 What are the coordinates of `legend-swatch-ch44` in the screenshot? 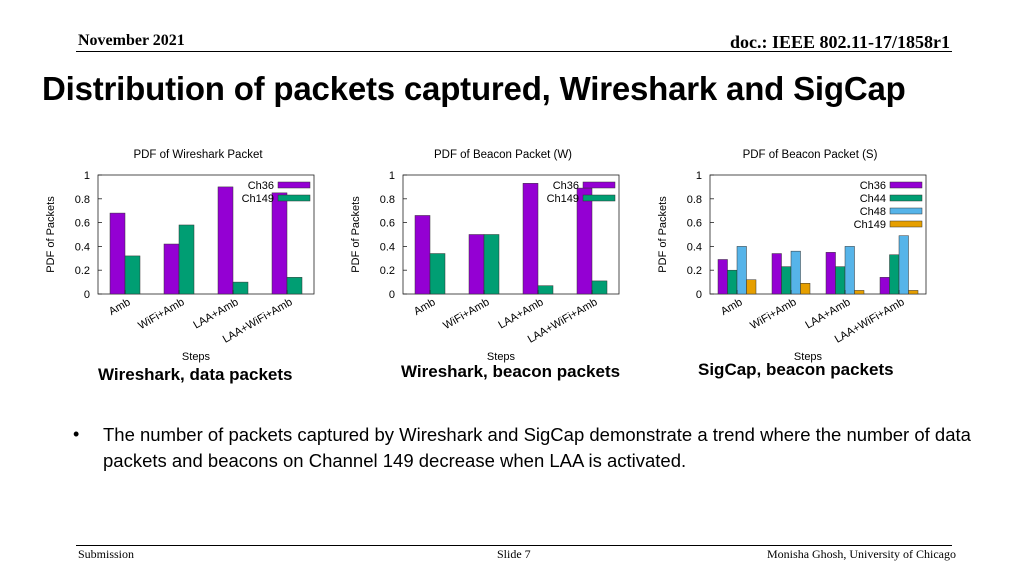 It's located at (906, 198).